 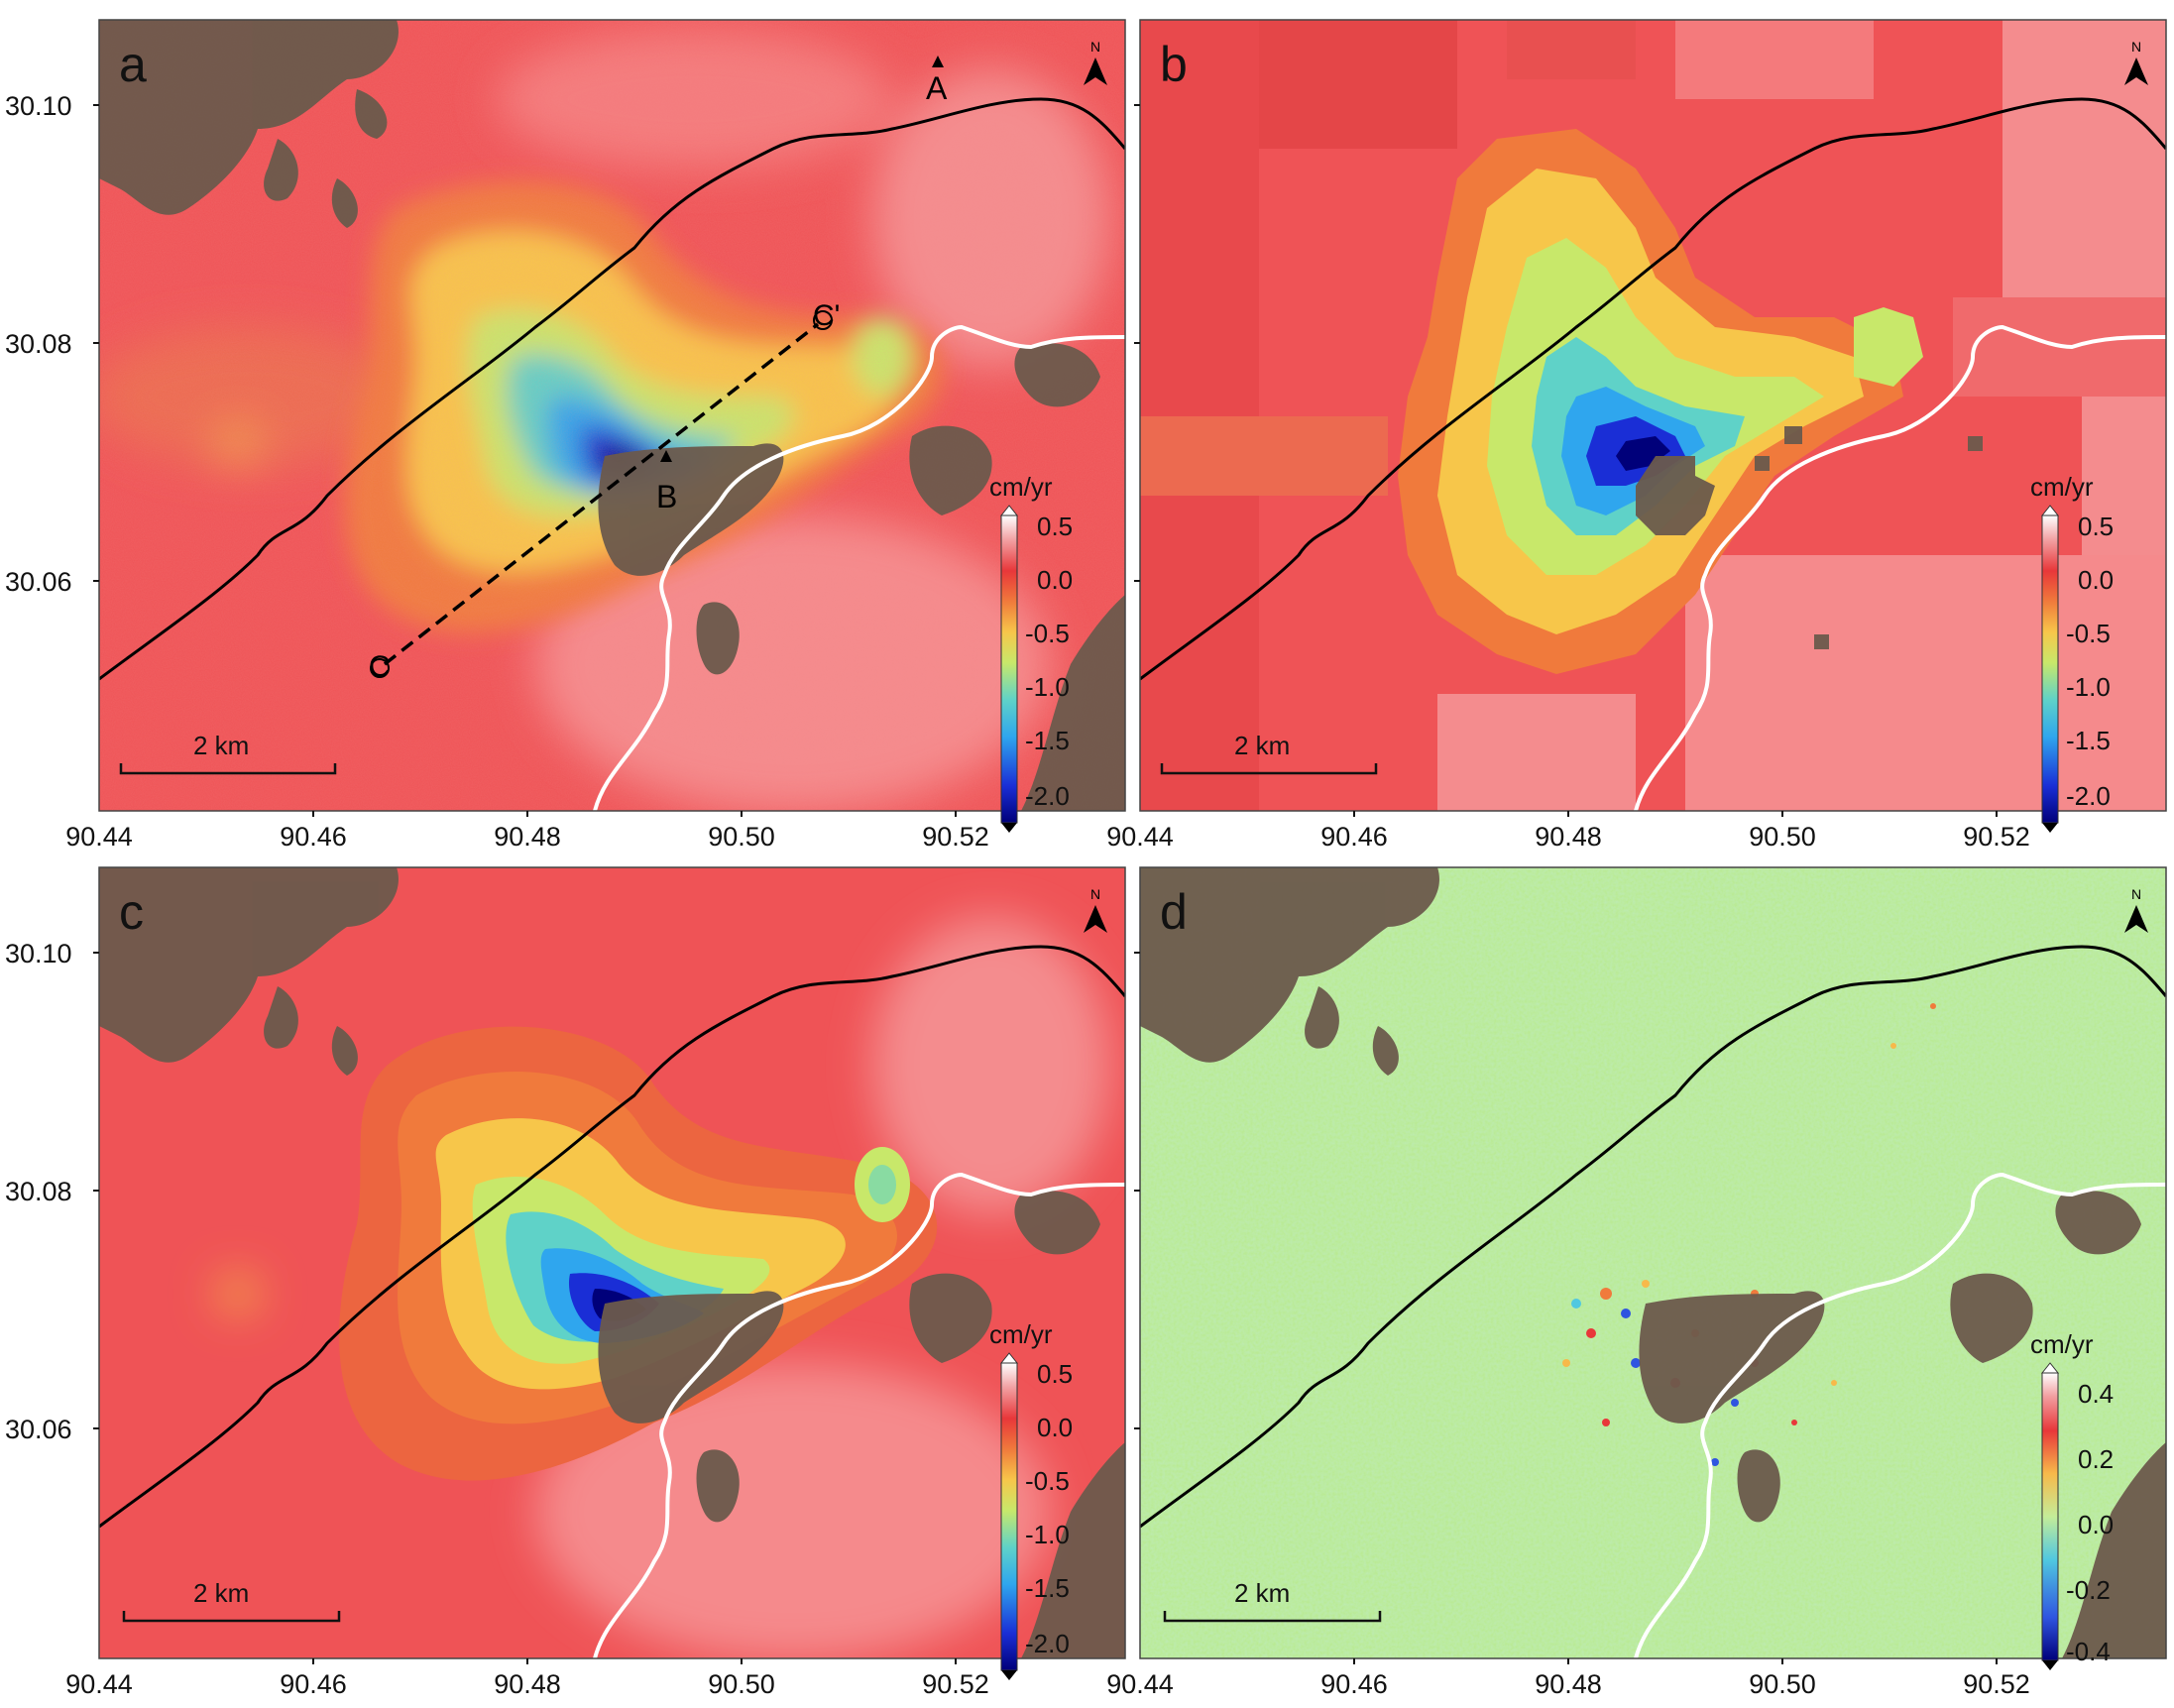 I want to click on marker-c-prime-label: C', so click(x=826, y=315).